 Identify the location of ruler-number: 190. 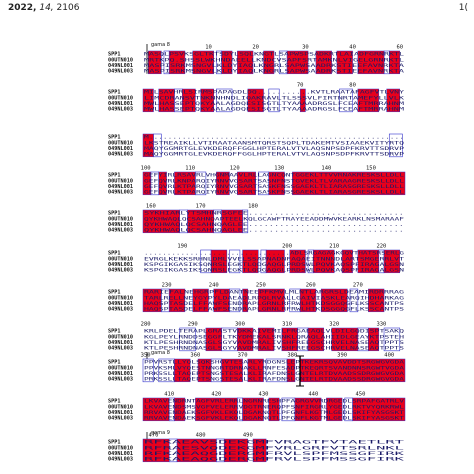
(182, 247).